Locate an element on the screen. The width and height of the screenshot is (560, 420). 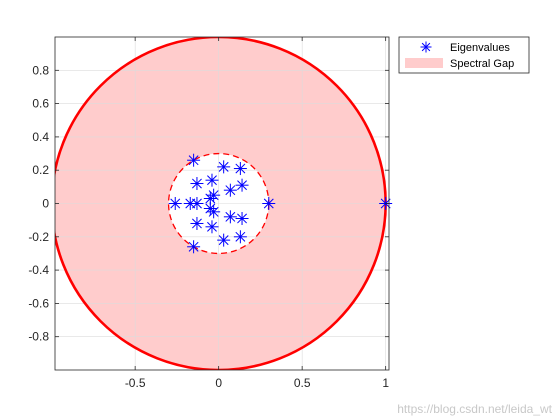
x-tick-label: 0 is located at coordinates (218, 383).